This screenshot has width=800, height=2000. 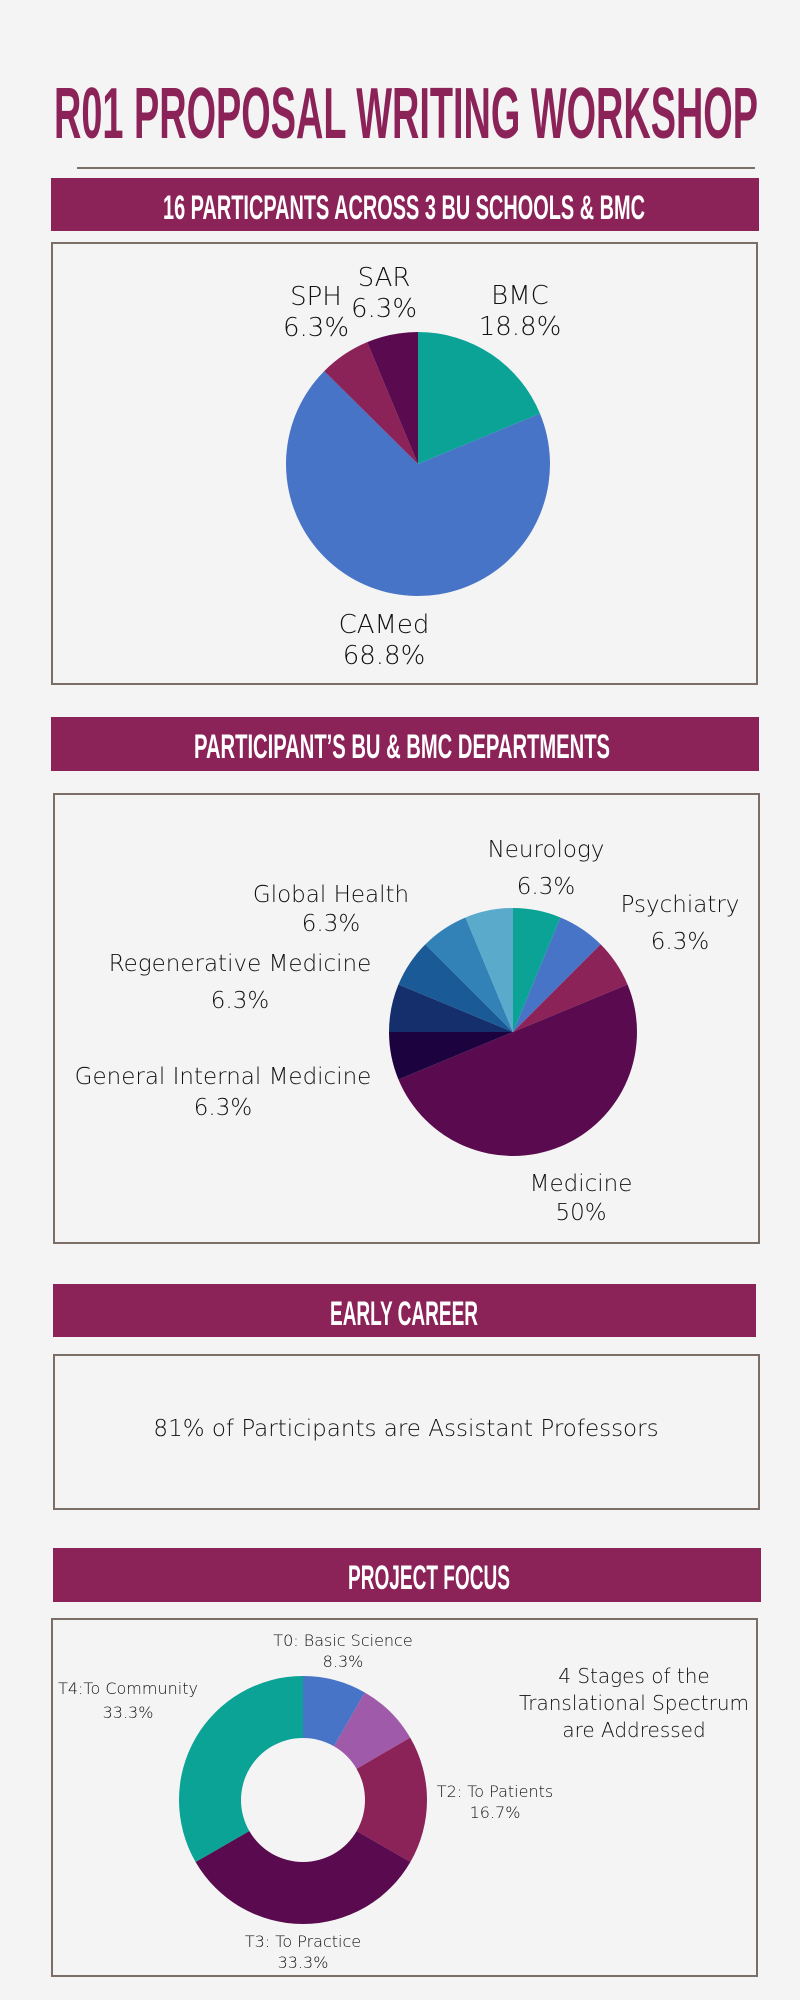 I want to click on pie-slice-bmc, so click(x=479, y=398).